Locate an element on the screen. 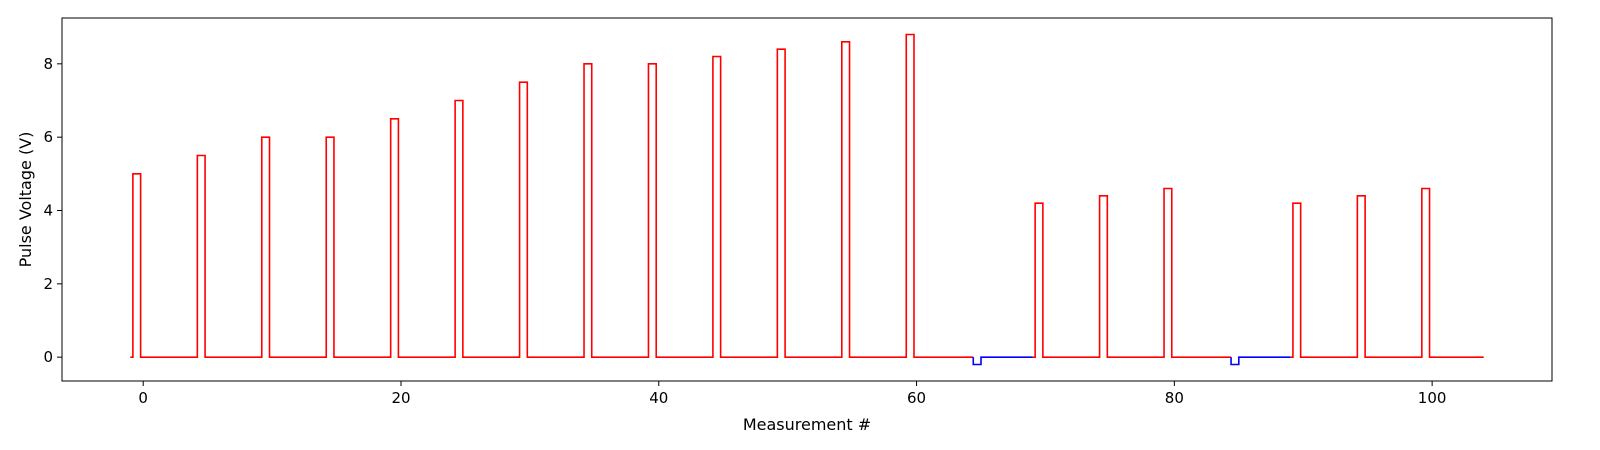  y-tick-label: 4 is located at coordinates (48, 211).